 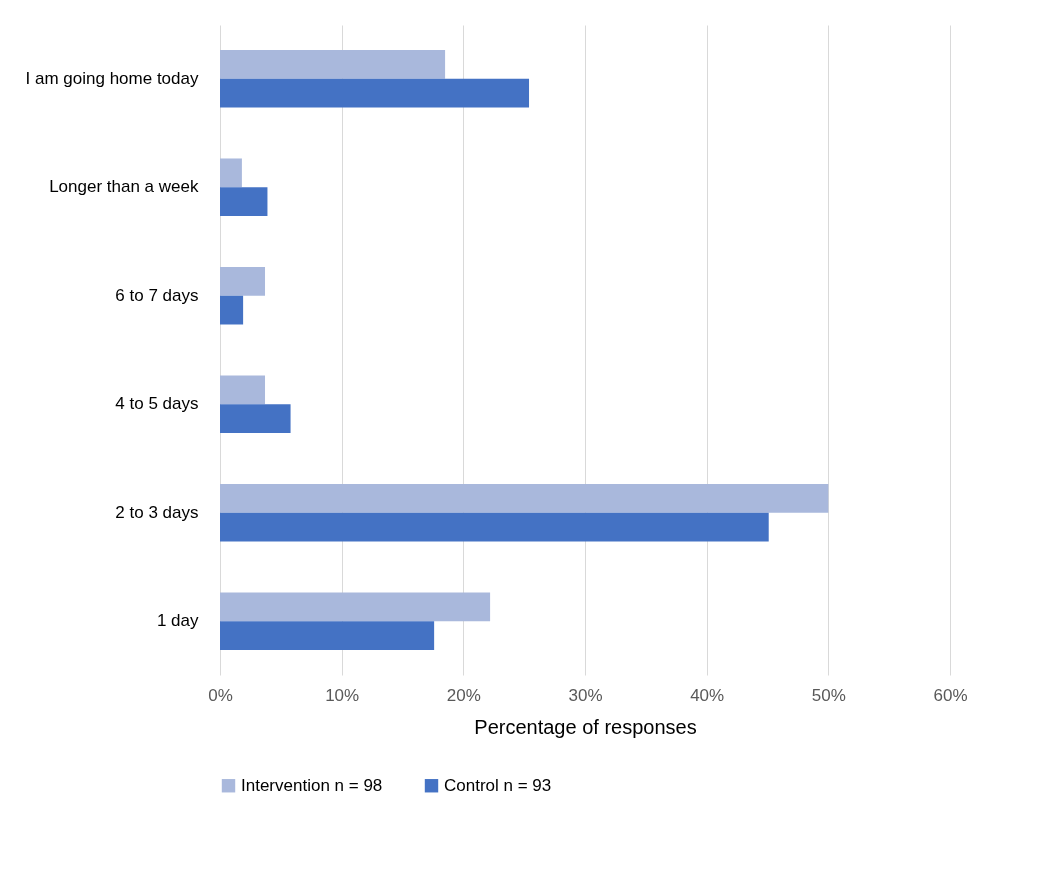 I want to click on y-tick-label: Longer than a week, so click(x=124, y=187).